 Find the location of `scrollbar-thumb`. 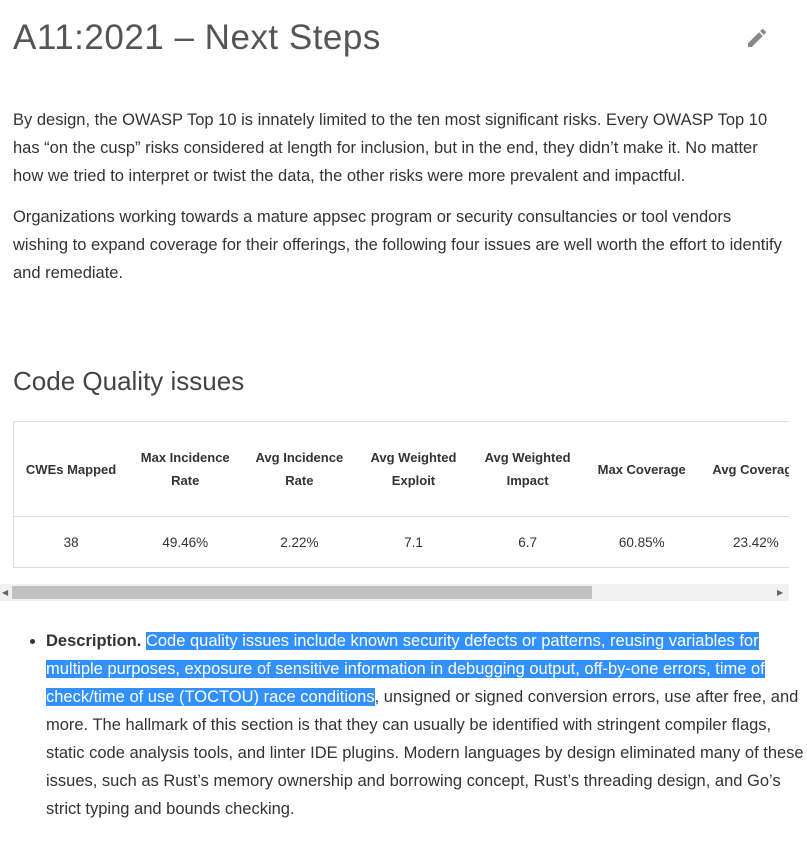

scrollbar-thumb is located at coordinates (302, 592).